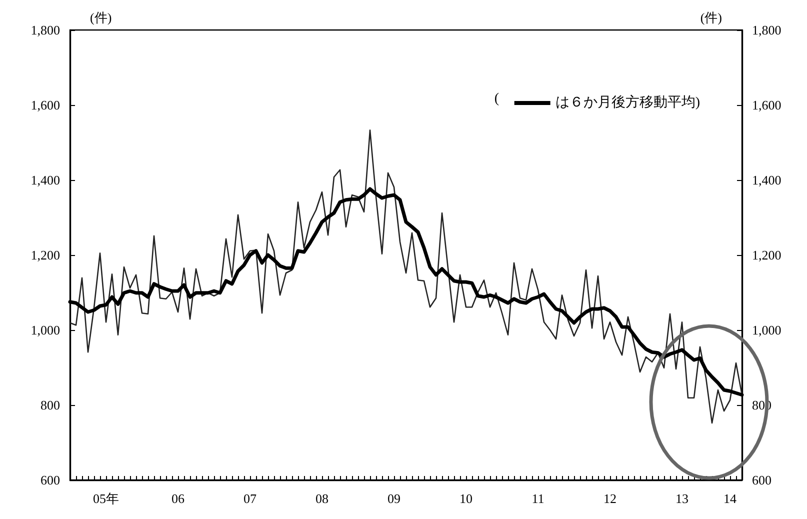  What do you see at coordinates (45, 180) in the screenshot?
I see `y-tick-label: 1,400` at bounding box center [45, 180].